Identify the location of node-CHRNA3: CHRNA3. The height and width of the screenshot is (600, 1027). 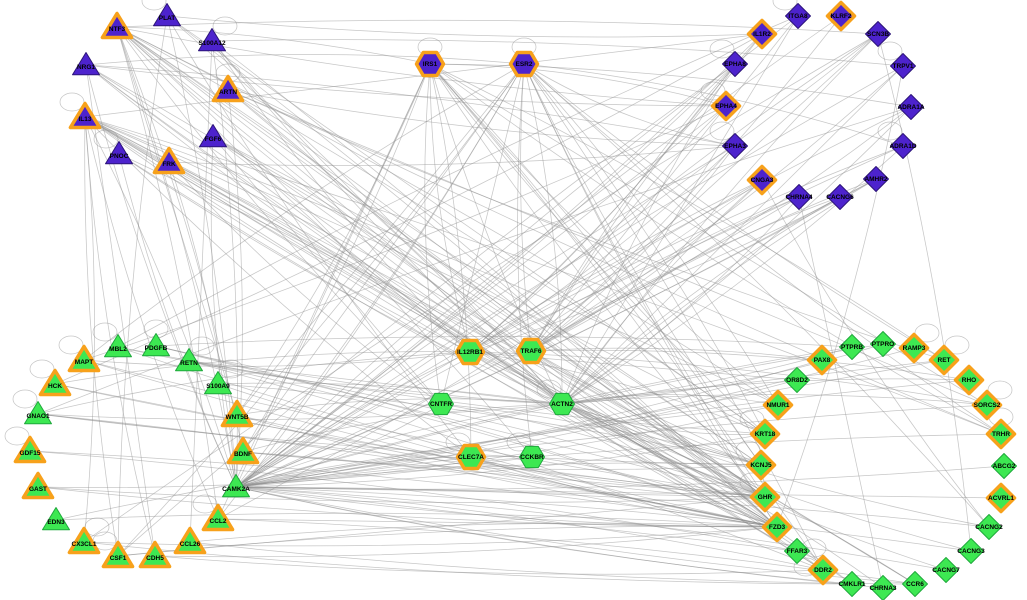
(883, 587).